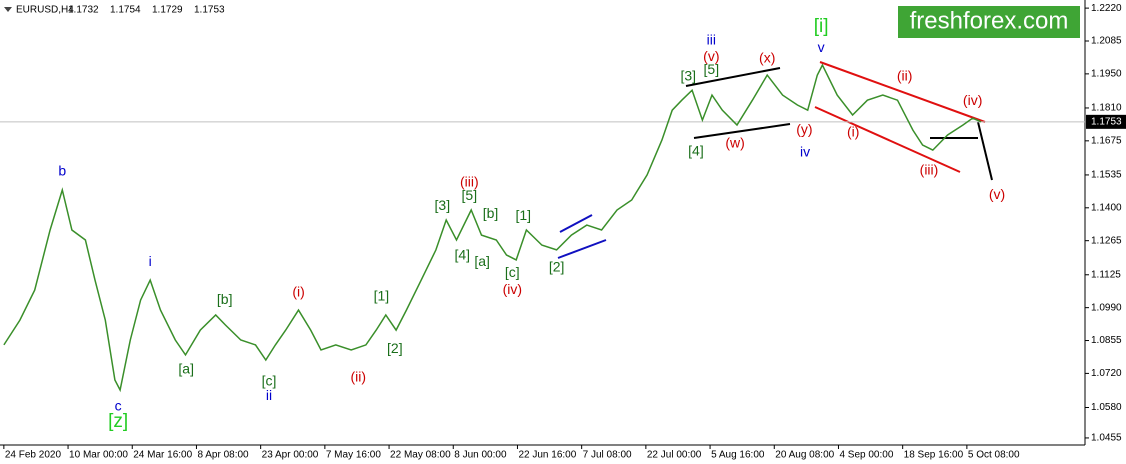 This screenshot has height=464, width=1126. What do you see at coordinates (62, 171) in the screenshot?
I see `wave-label: b` at bounding box center [62, 171].